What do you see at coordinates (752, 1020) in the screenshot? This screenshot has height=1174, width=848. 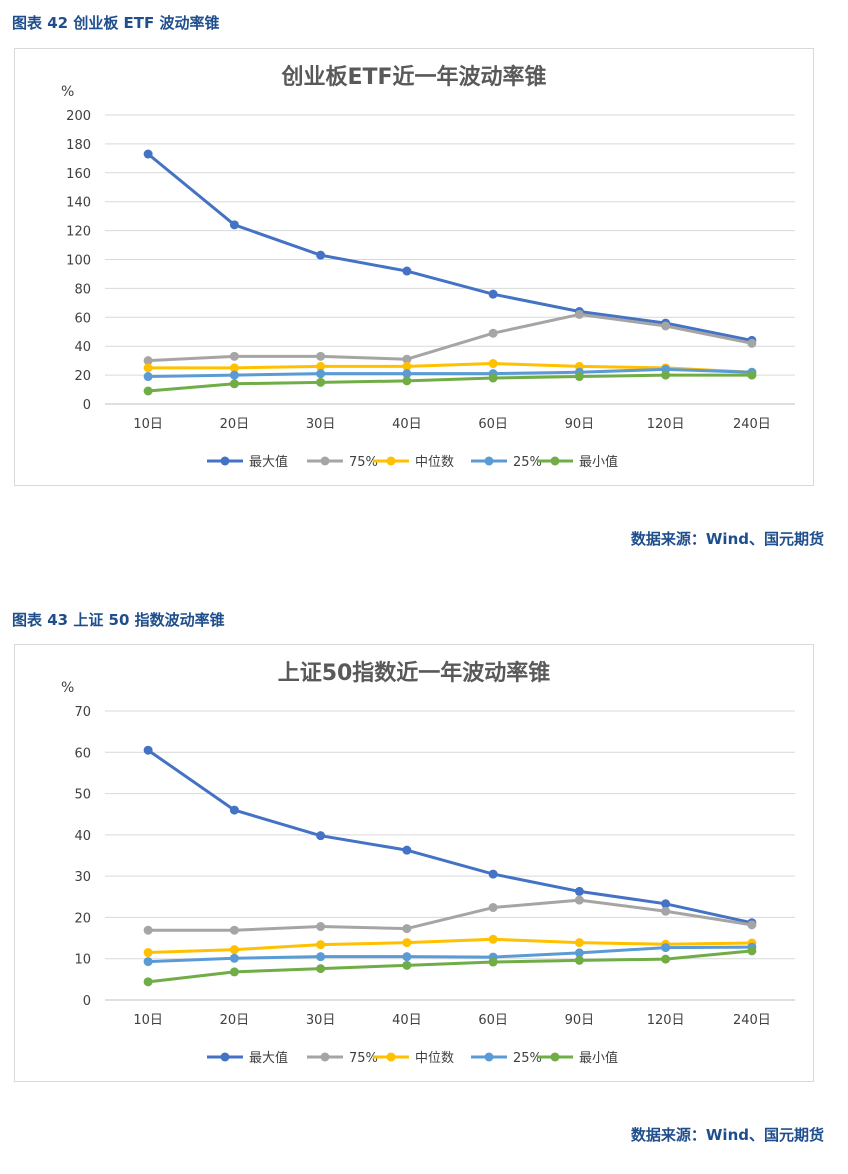 I see `x-tick-label: 240日` at bounding box center [752, 1020].